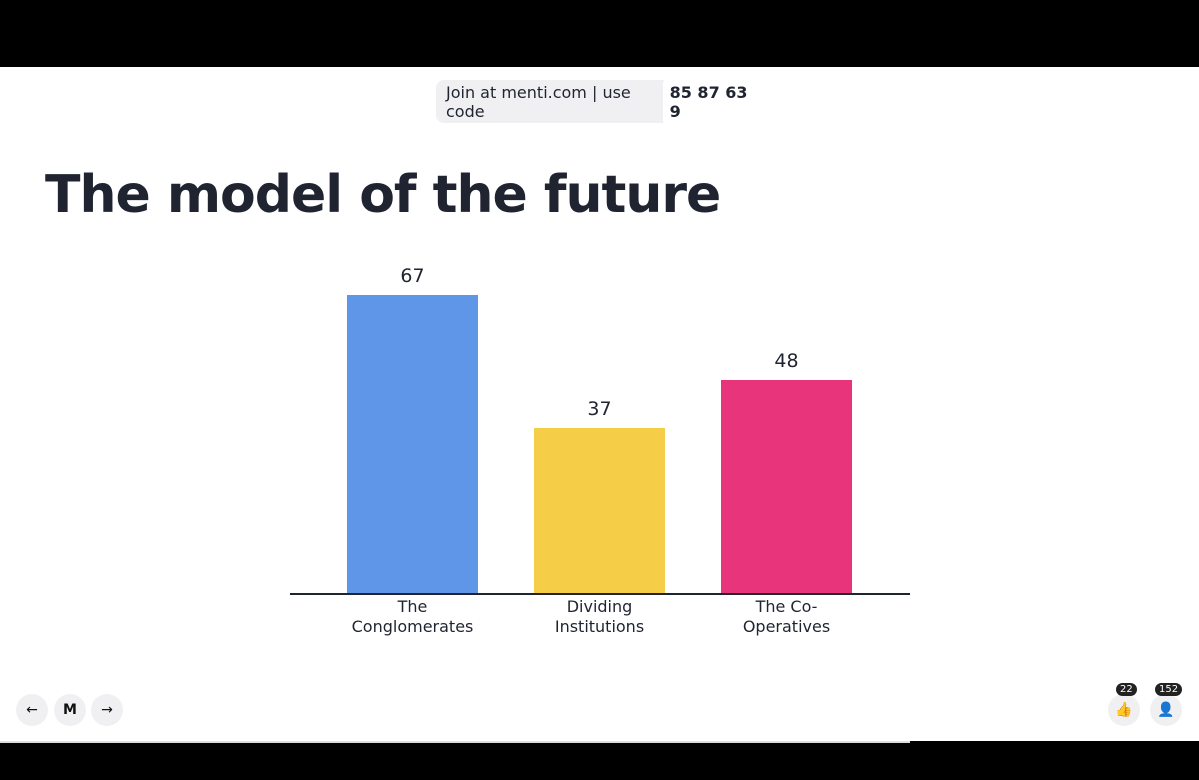 This screenshot has height=780, width=1199. What do you see at coordinates (32, 710) in the screenshot?
I see `prev-button: ←` at bounding box center [32, 710].